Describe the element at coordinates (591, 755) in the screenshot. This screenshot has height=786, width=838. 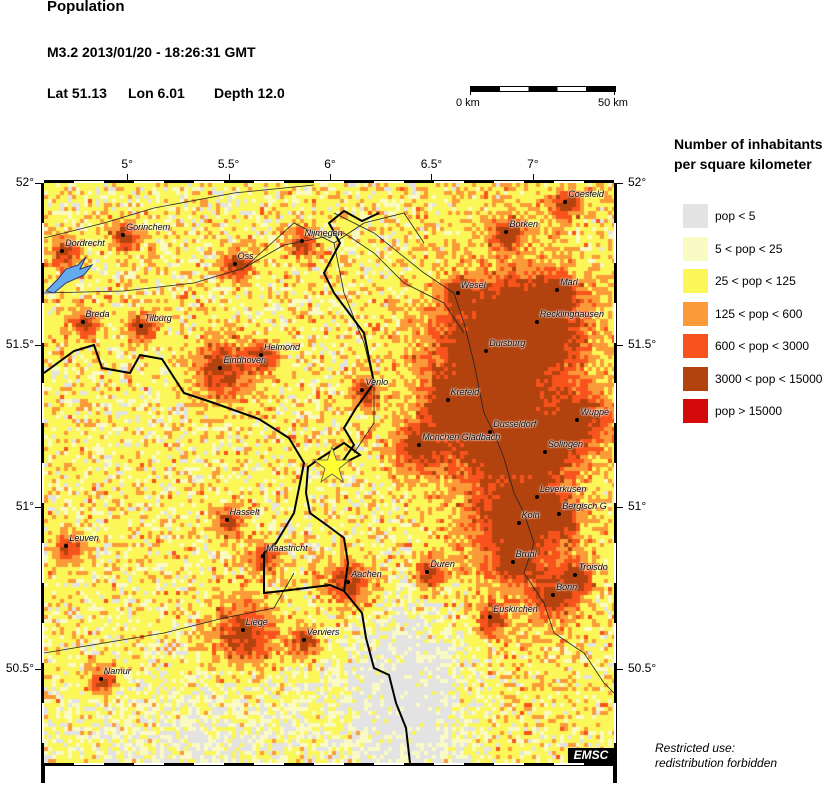
I see `emsc-badge: EMSC` at that location.